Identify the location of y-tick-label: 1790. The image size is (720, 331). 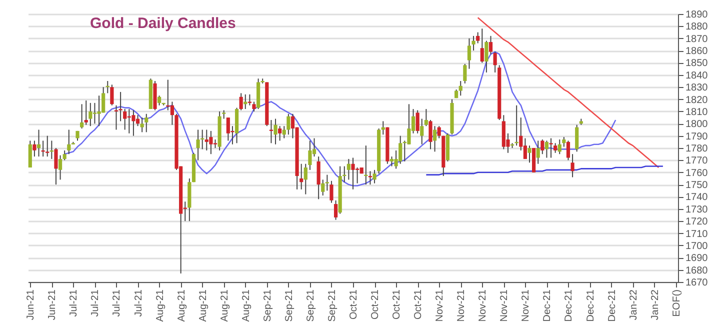
(697, 136).